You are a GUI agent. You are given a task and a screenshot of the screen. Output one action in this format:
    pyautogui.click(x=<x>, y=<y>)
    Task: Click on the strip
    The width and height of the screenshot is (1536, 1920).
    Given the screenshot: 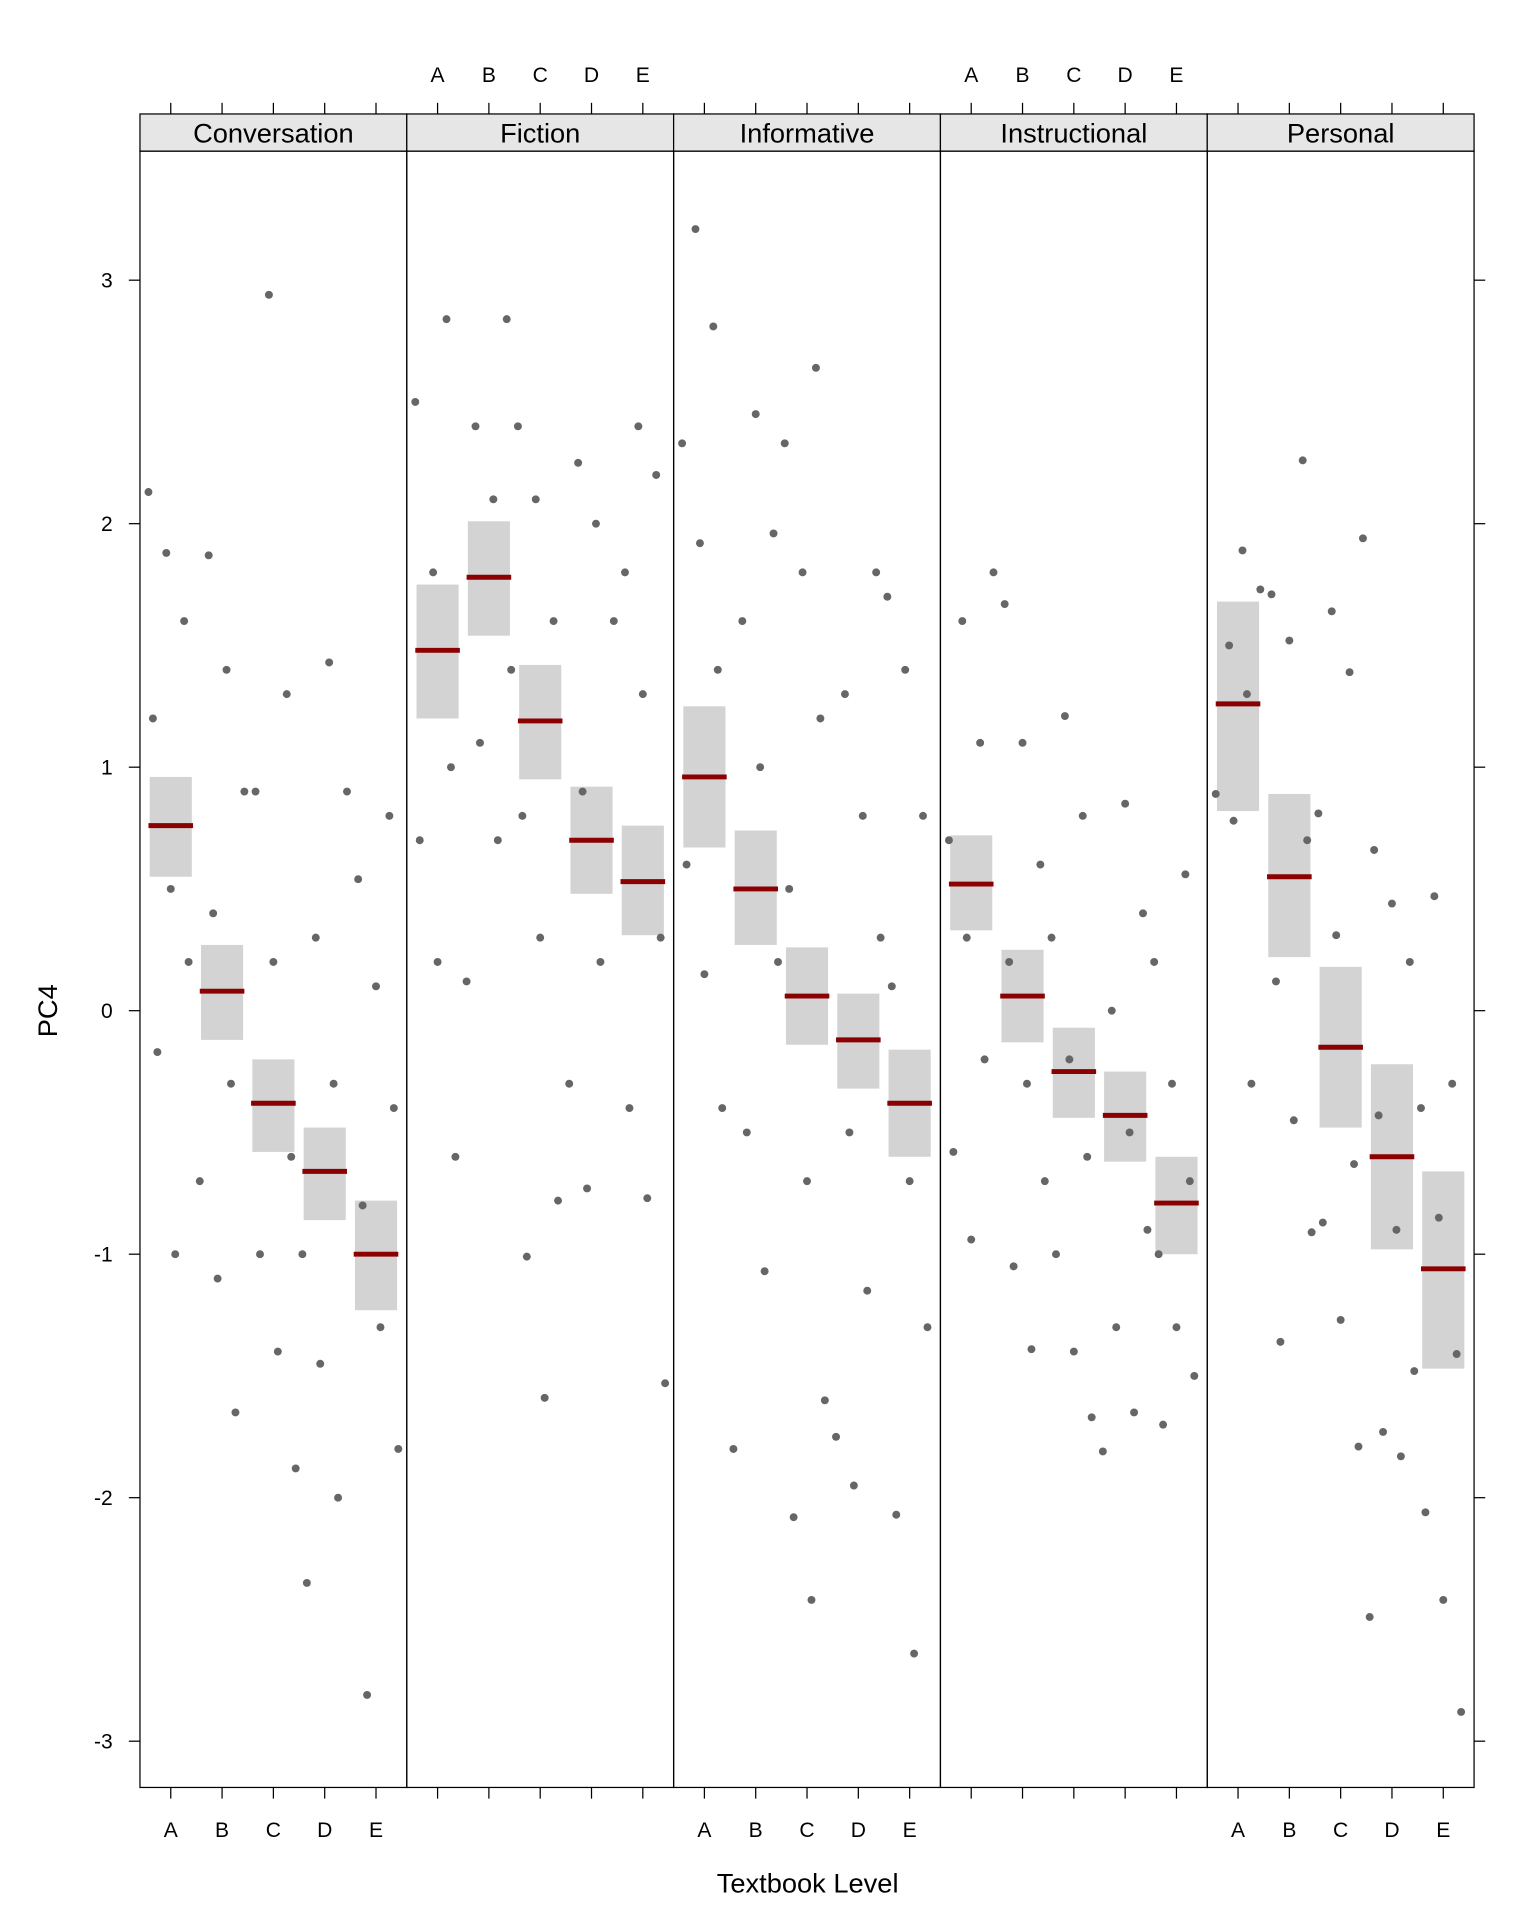 What is the action you would take?
    pyautogui.click(x=807, y=132)
    